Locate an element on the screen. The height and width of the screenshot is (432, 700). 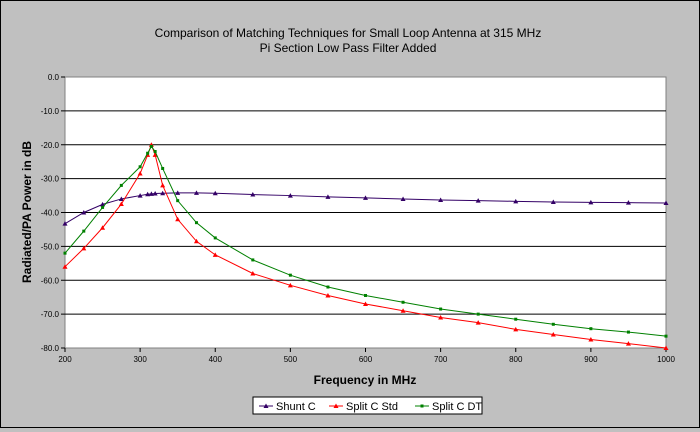
y-tick-label: -40.0 is located at coordinates (50, 213).